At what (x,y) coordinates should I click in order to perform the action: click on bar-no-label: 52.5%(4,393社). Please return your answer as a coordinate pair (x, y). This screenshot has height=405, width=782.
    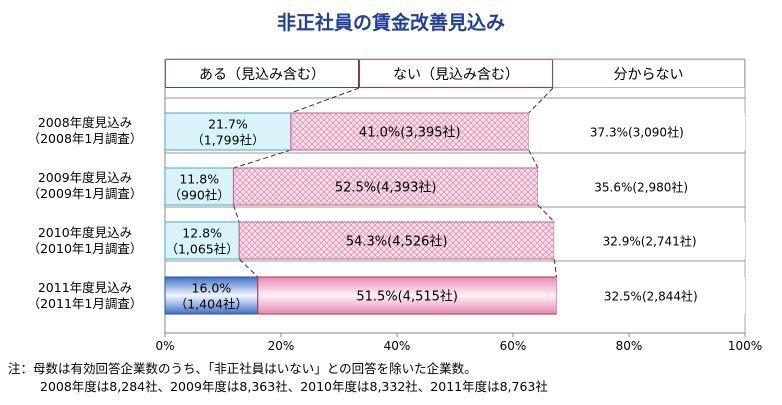
    Looking at the image, I should click on (386, 188).